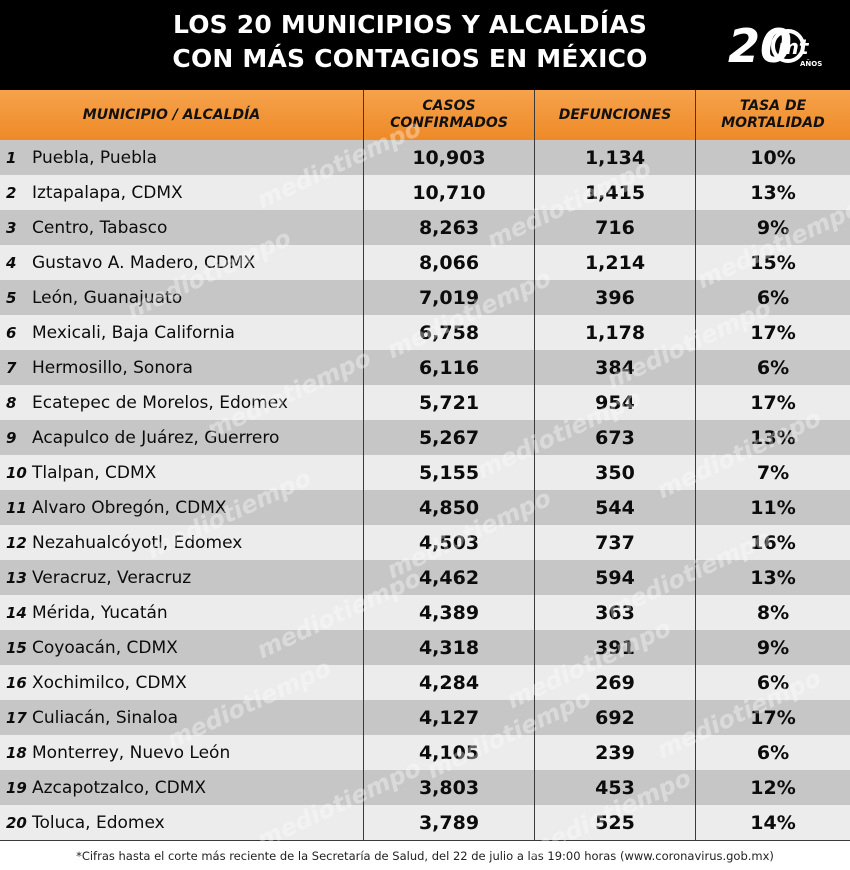 The image size is (850, 870). Describe the element at coordinates (615, 157) in the screenshot. I see `defunciones-cell: 1,134` at that location.